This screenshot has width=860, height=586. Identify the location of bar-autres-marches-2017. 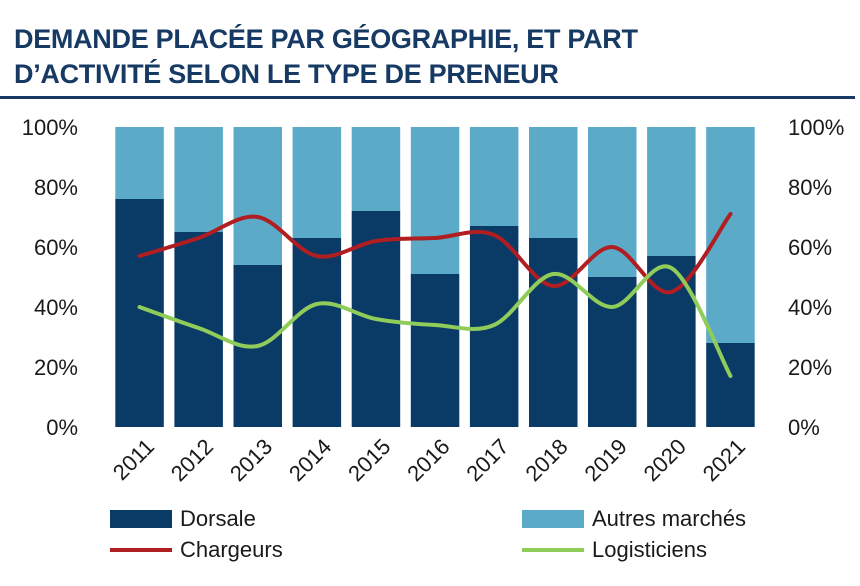
(494, 176).